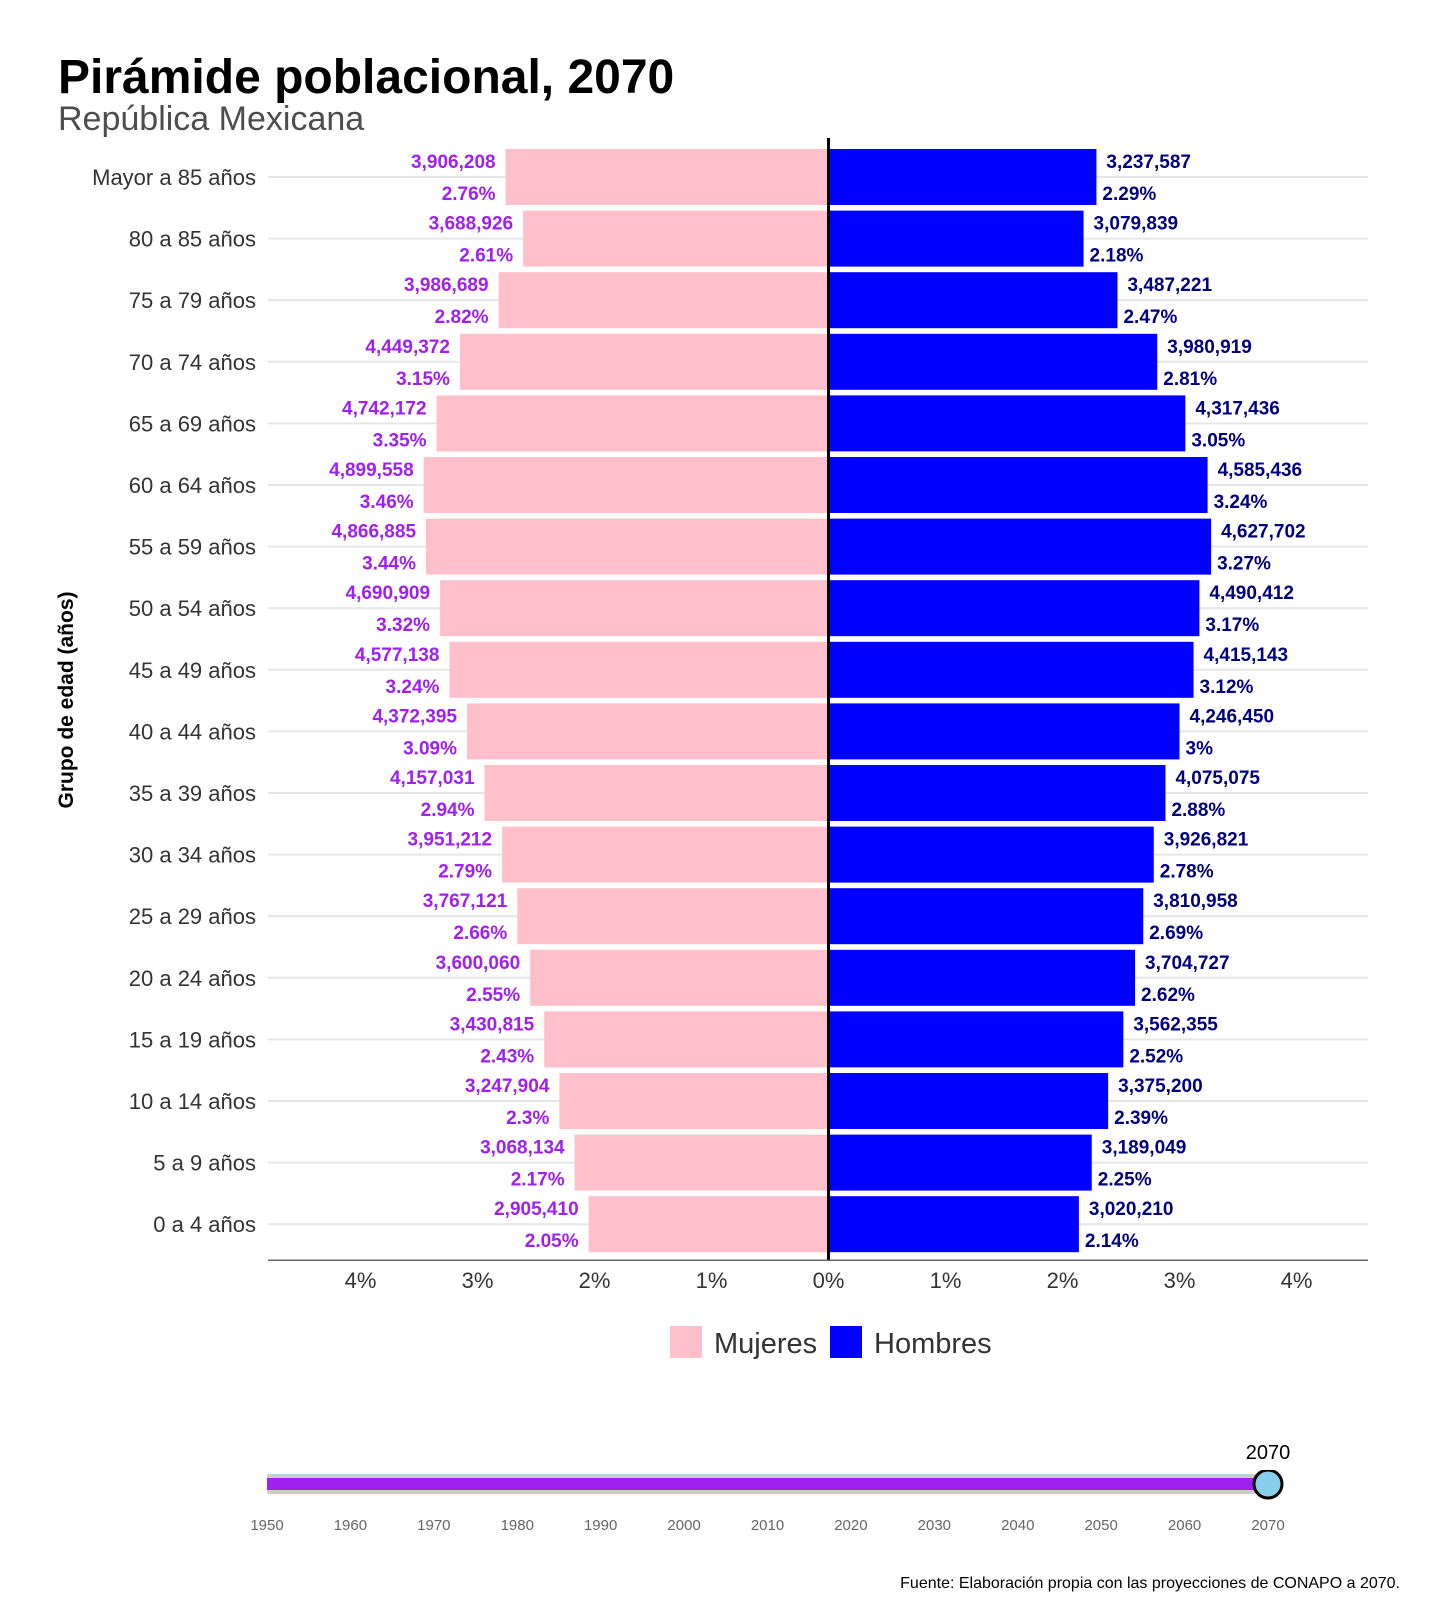 This screenshot has width=1456, height=1602. What do you see at coordinates (767, 1484) in the screenshot?
I see `slider-track-fill` at bounding box center [767, 1484].